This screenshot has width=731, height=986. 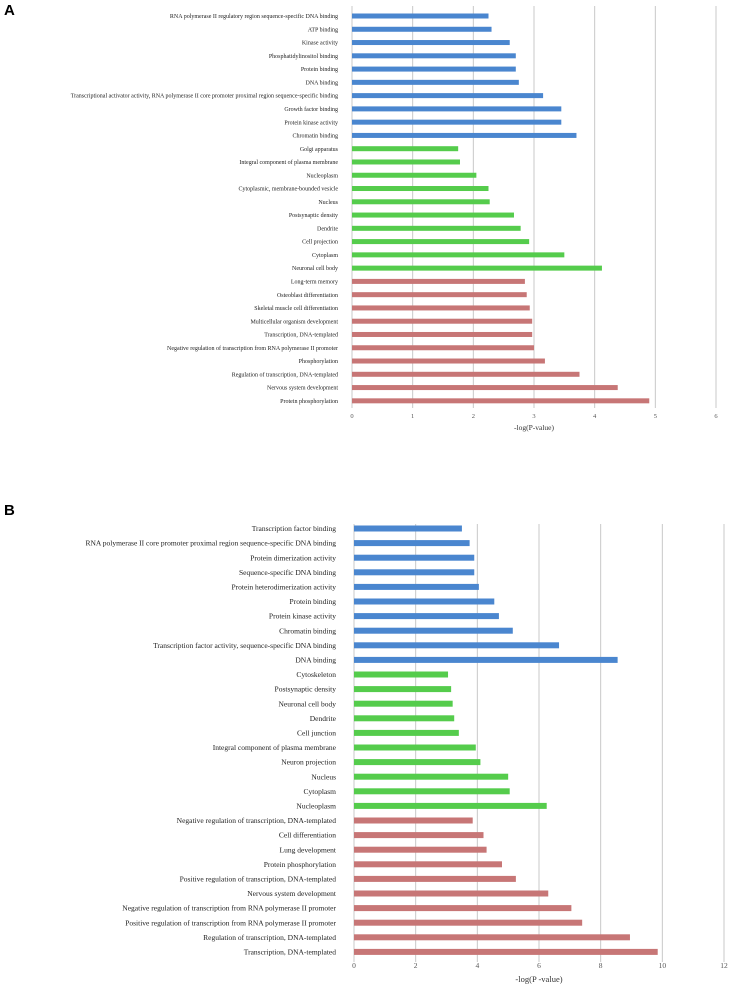 I want to click on category-label: ATP binding, so click(x=323, y=30).